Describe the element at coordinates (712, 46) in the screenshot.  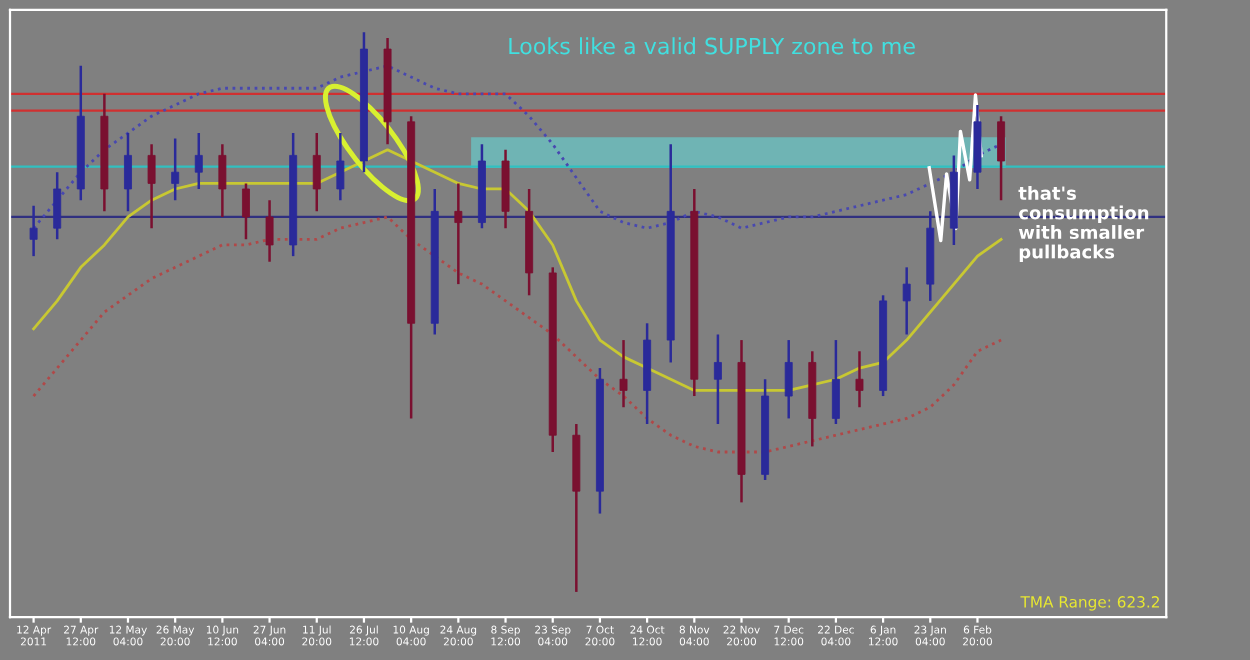
I see `annotation: Looks like a valid SUPPLY zone to me` at that location.